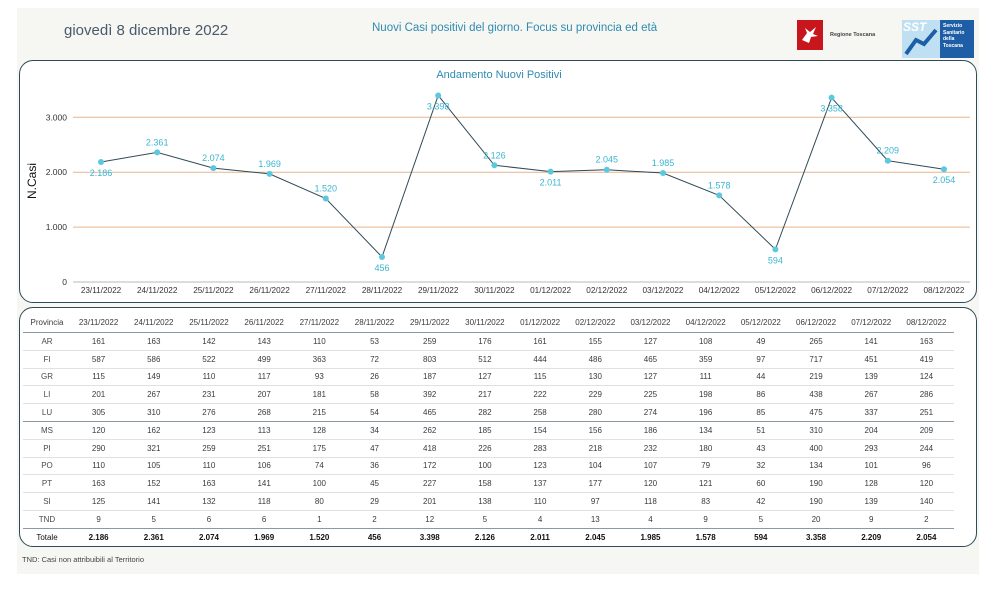  What do you see at coordinates (208, 537) in the screenshot?
I see `total-value-cell: 2.074` at bounding box center [208, 537].